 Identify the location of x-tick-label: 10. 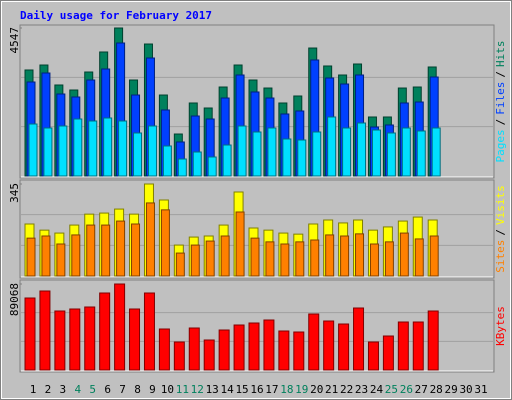
(167, 389).